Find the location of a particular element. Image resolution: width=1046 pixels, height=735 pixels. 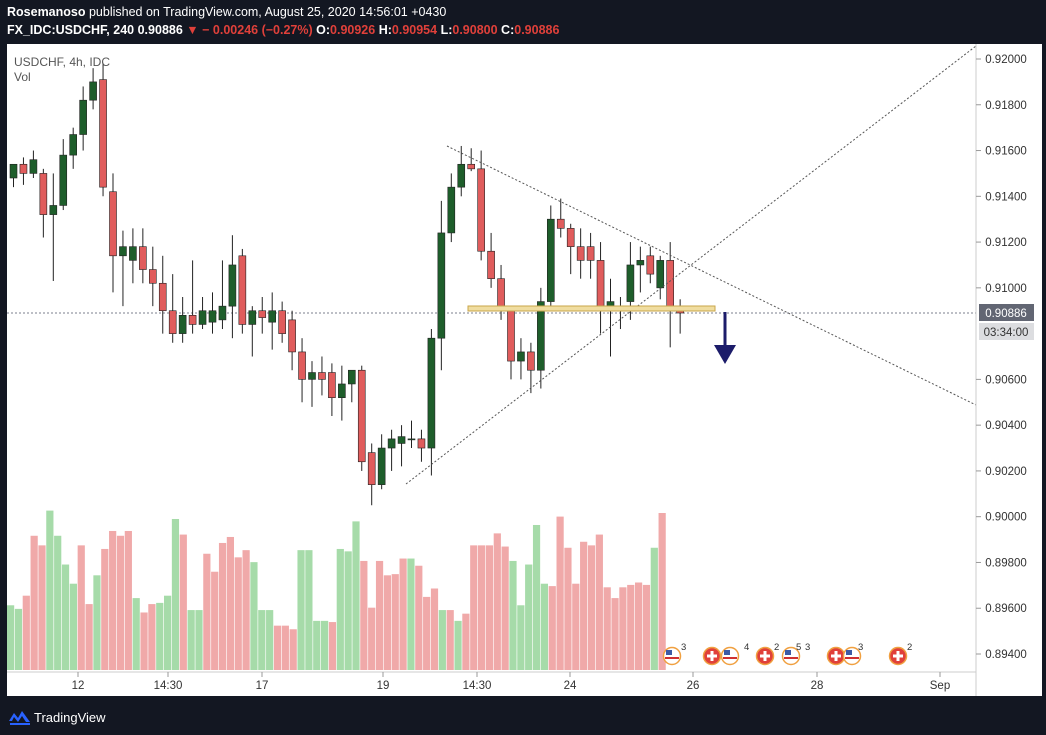

price-tick-label: 0.91600 is located at coordinates (1006, 152).